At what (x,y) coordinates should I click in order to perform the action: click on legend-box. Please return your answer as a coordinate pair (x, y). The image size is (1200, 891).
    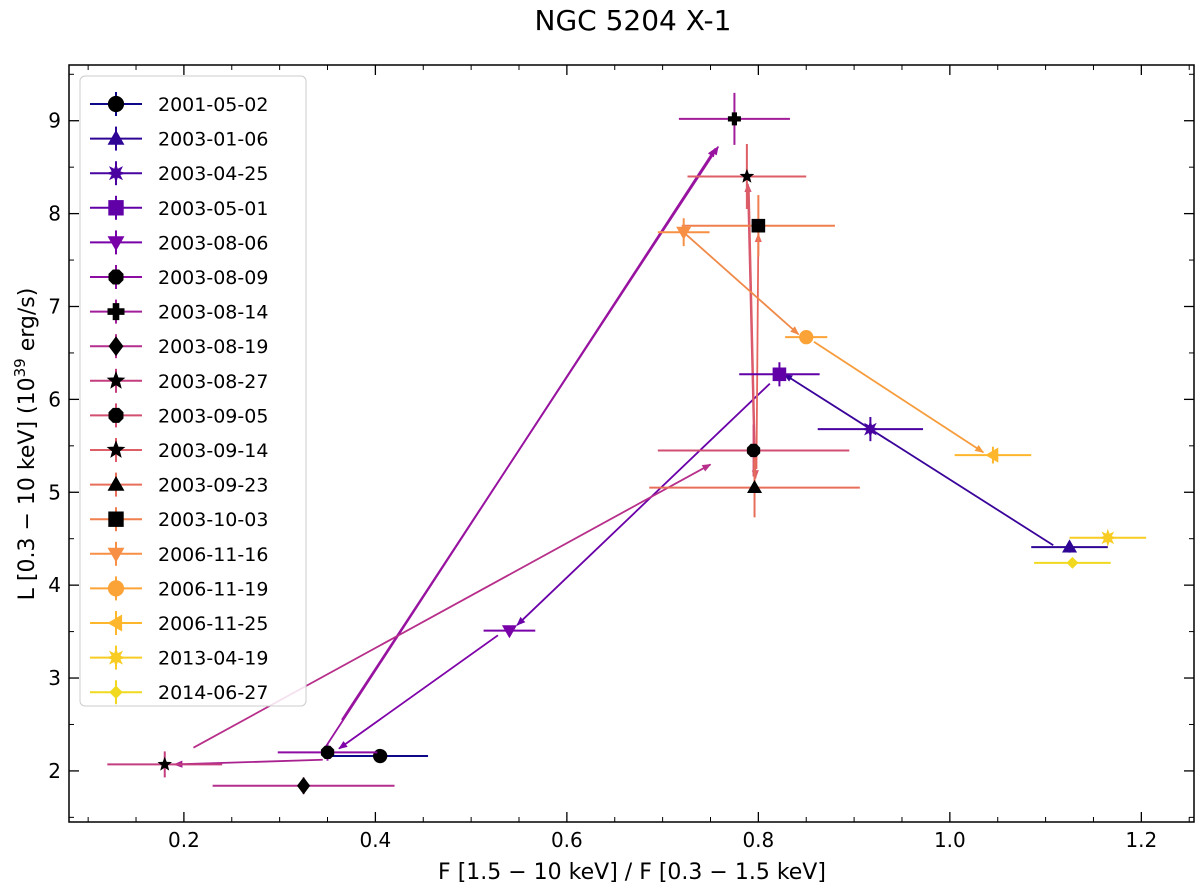
    Looking at the image, I should click on (193, 391).